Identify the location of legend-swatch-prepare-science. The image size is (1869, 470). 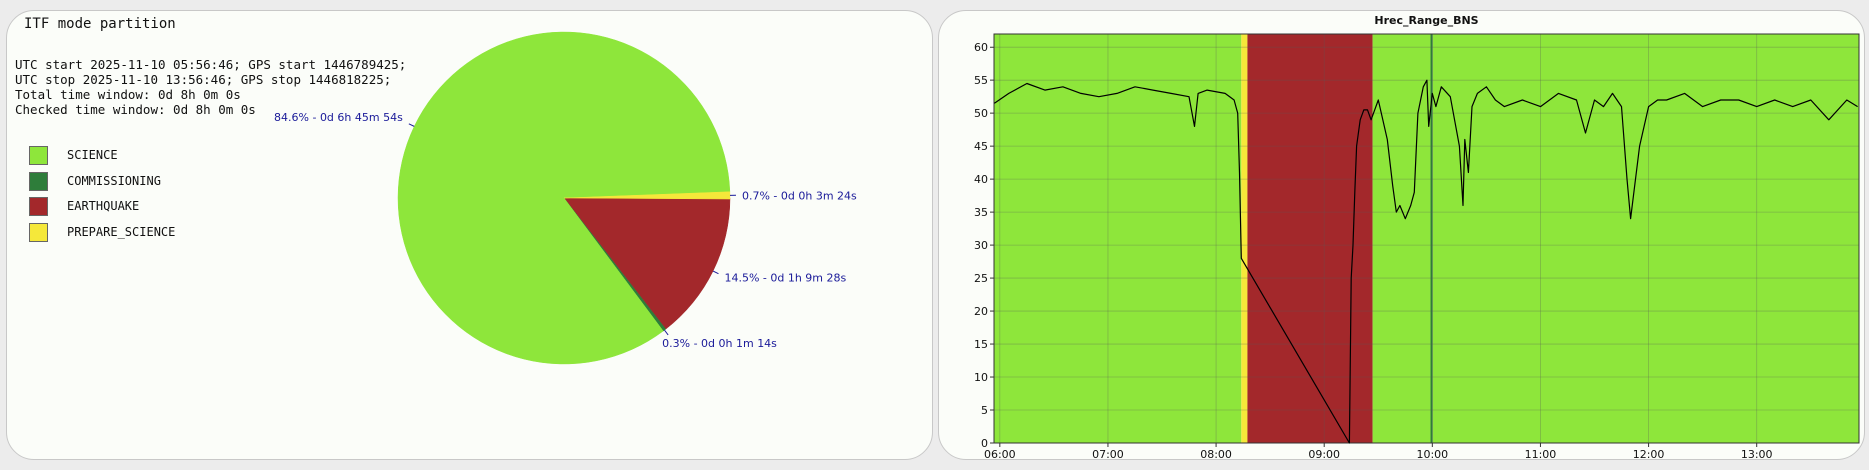
(38, 232).